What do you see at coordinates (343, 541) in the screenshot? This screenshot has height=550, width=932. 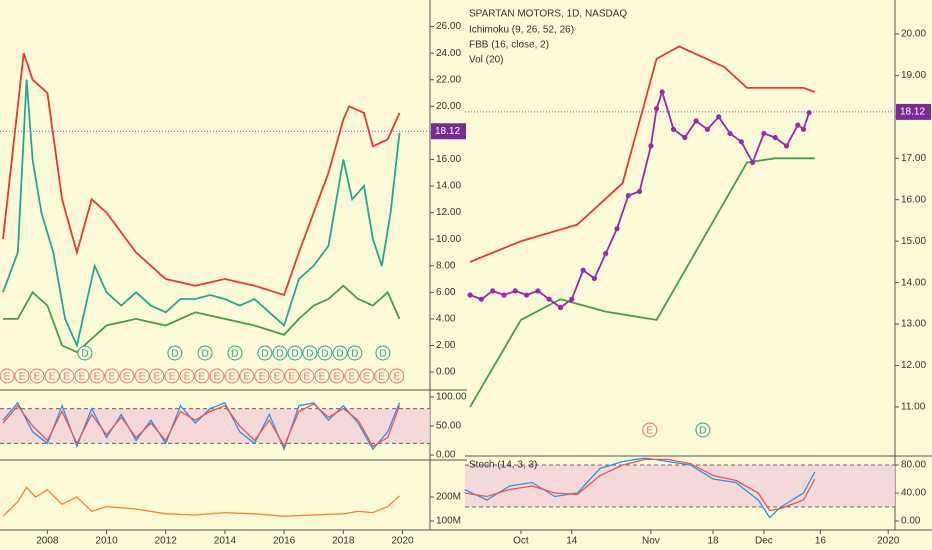 I see `x-tick-label: 2018` at bounding box center [343, 541].